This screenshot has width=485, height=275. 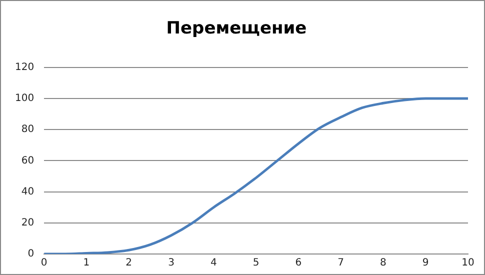 I want to click on x-tick-label: 9, so click(x=425, y=263).